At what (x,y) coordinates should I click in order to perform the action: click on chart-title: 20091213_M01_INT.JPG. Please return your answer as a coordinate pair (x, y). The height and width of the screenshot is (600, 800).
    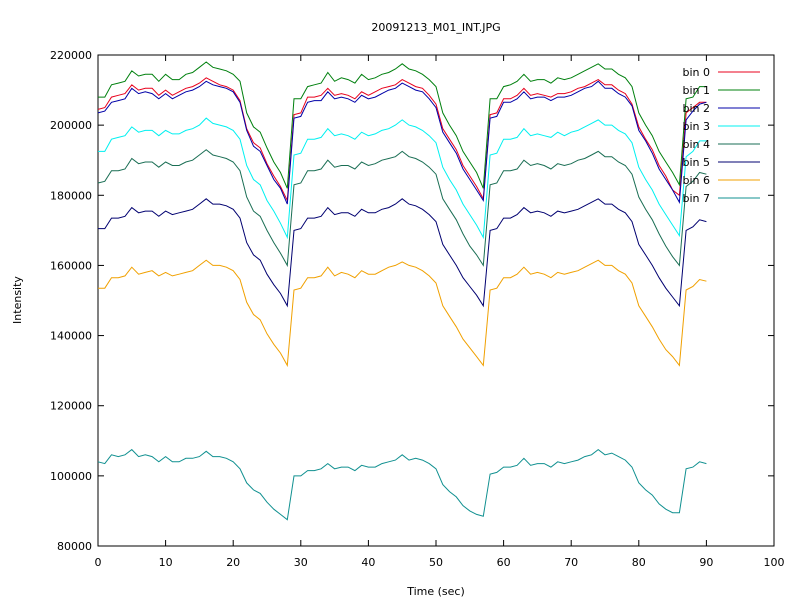
    Looking at the image, I should click on (435, 27).